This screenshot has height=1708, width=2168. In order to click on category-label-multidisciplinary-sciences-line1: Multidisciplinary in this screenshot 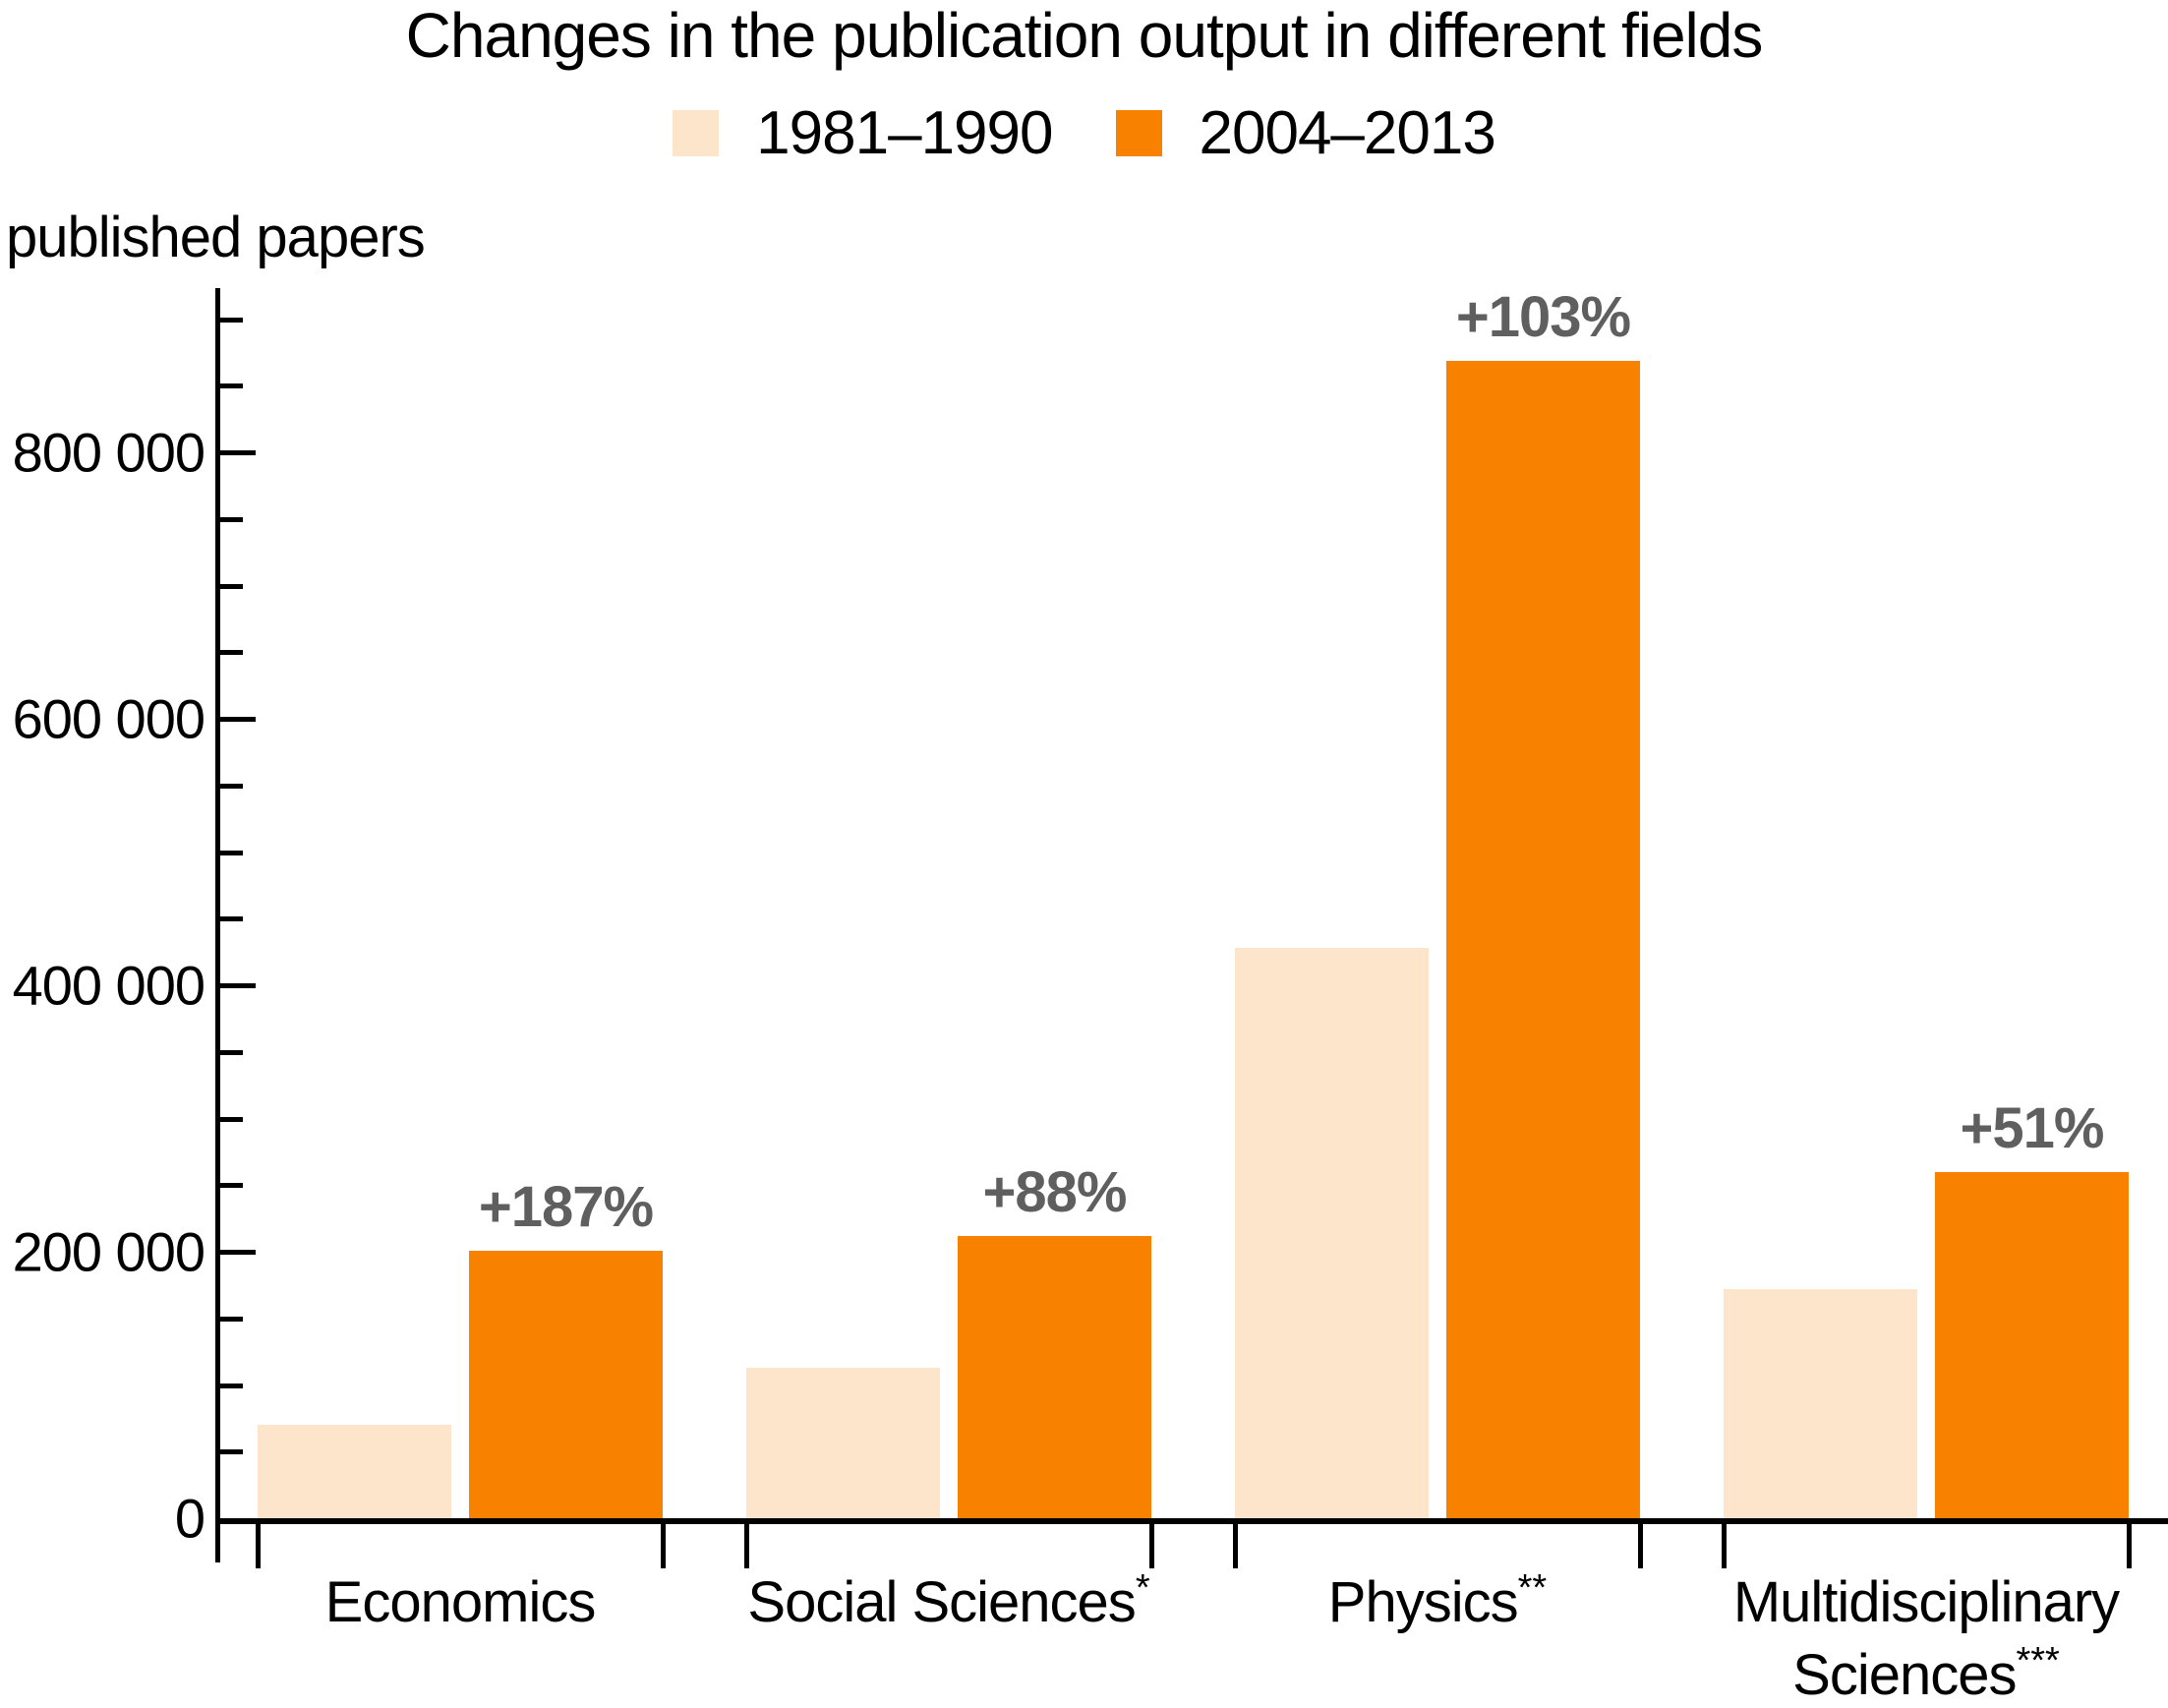, I will do `click(1926, 1602)`.